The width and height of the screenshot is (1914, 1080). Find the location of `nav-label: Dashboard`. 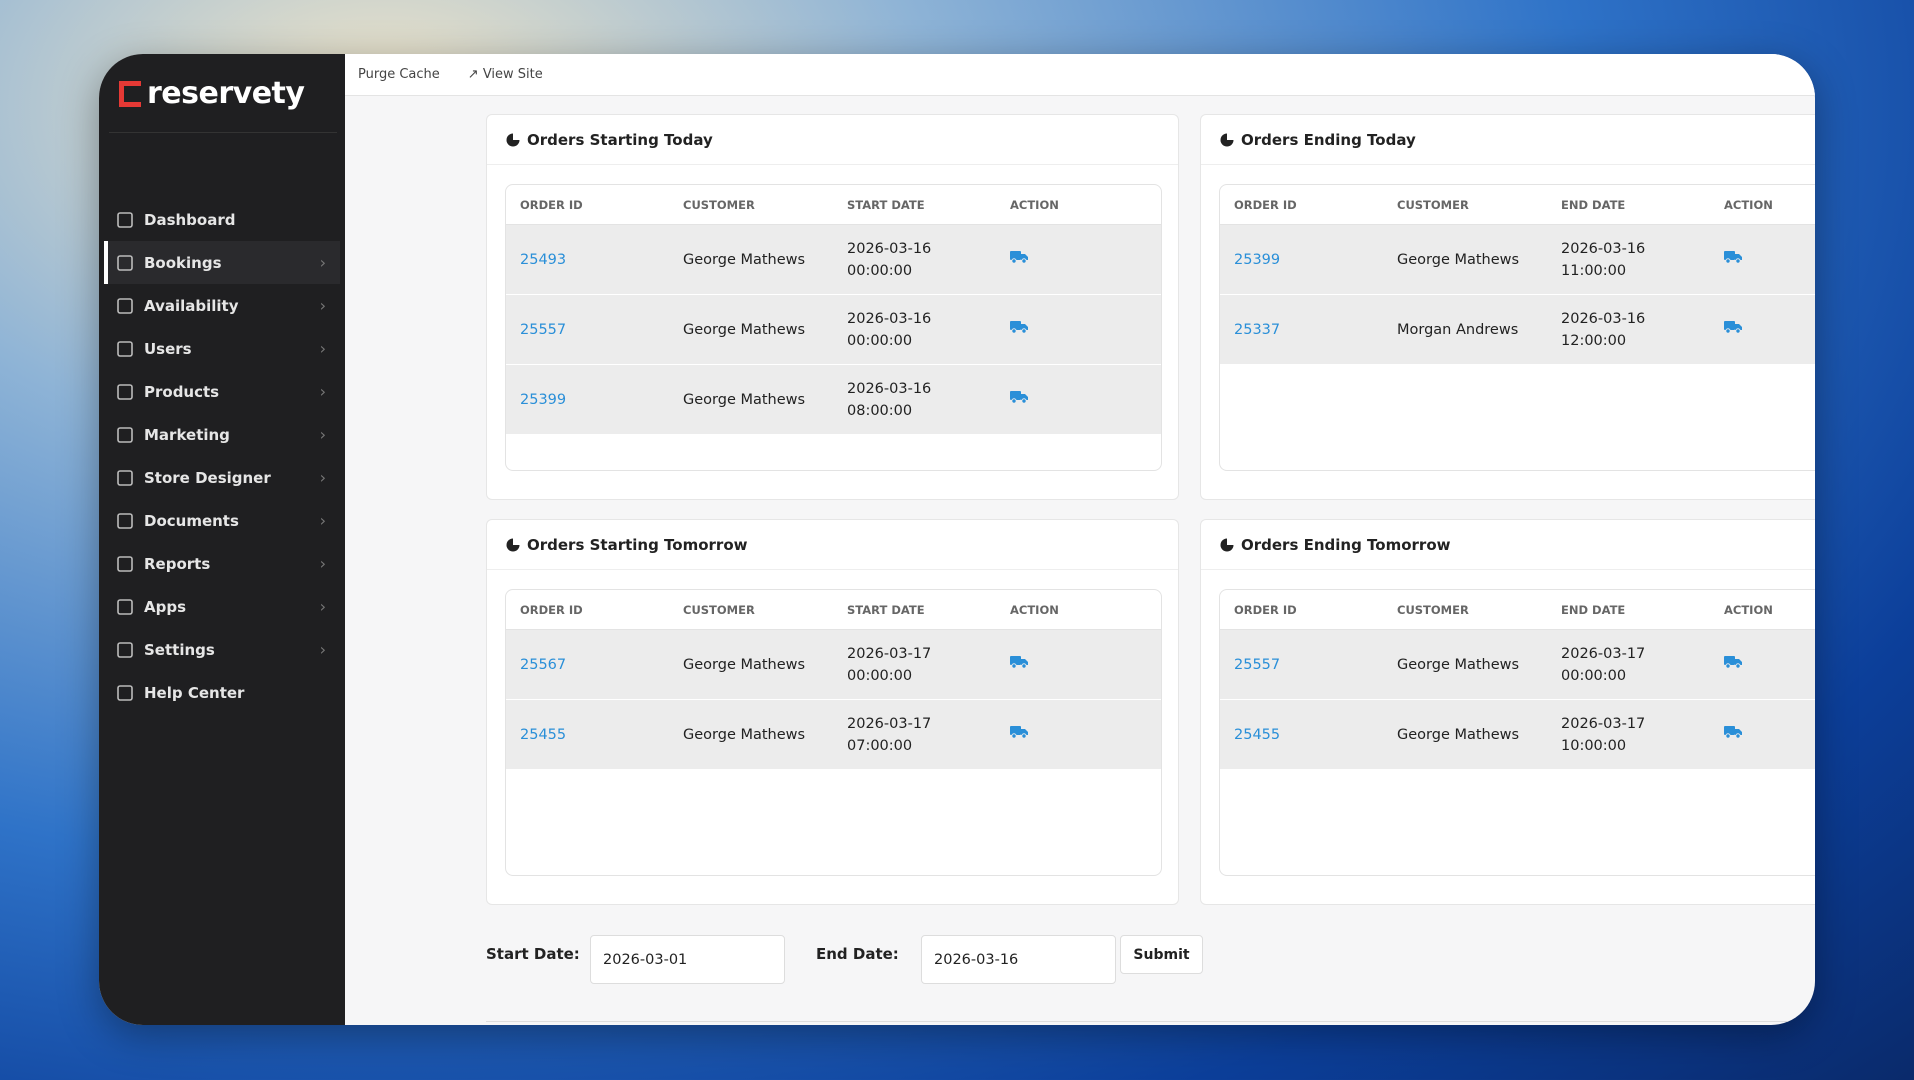

nav-label: Dashboard is located at coordinates (190, 219).